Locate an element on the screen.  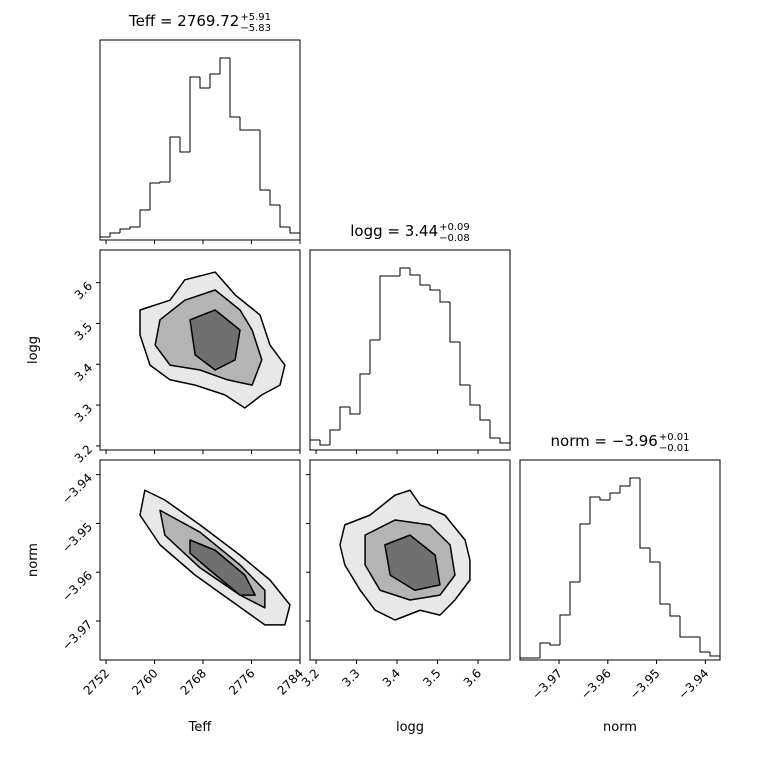
x-tick-label: 3.4 is located at coordinates (391, 677).